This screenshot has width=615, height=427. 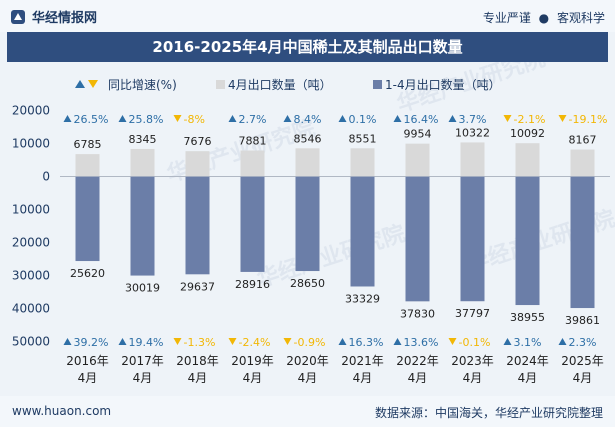 What do you see at coordinates (62, 411) in the screenshot?
I see `site-url: www.huaon.com` at bounding box center [62, 411].